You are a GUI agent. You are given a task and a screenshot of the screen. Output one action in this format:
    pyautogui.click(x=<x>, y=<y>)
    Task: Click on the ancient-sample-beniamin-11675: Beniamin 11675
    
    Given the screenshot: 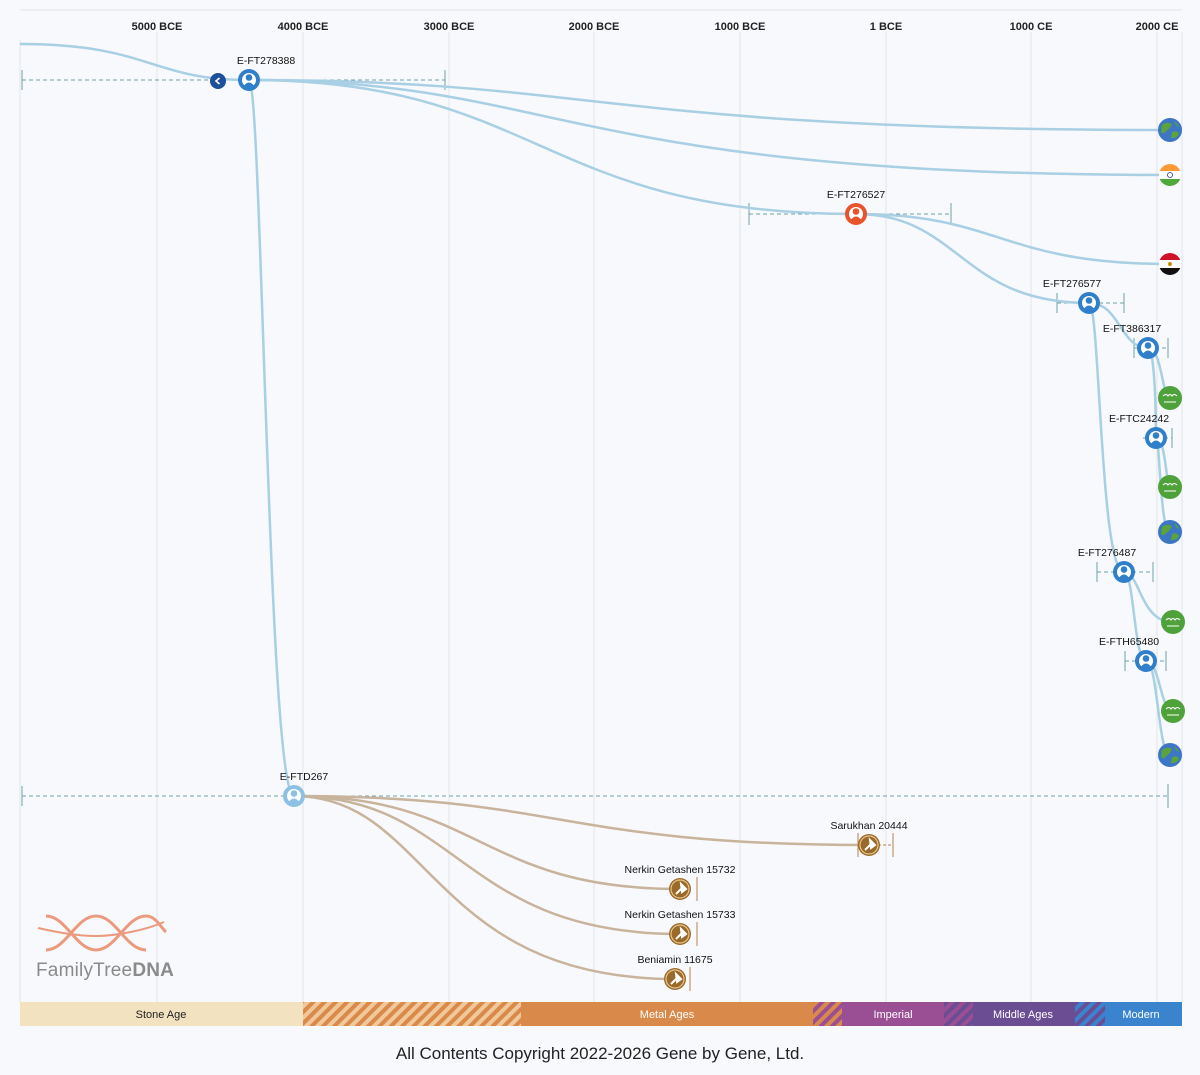 What is the action you would take?
    pyautogui.click(x=675, y=972)
    